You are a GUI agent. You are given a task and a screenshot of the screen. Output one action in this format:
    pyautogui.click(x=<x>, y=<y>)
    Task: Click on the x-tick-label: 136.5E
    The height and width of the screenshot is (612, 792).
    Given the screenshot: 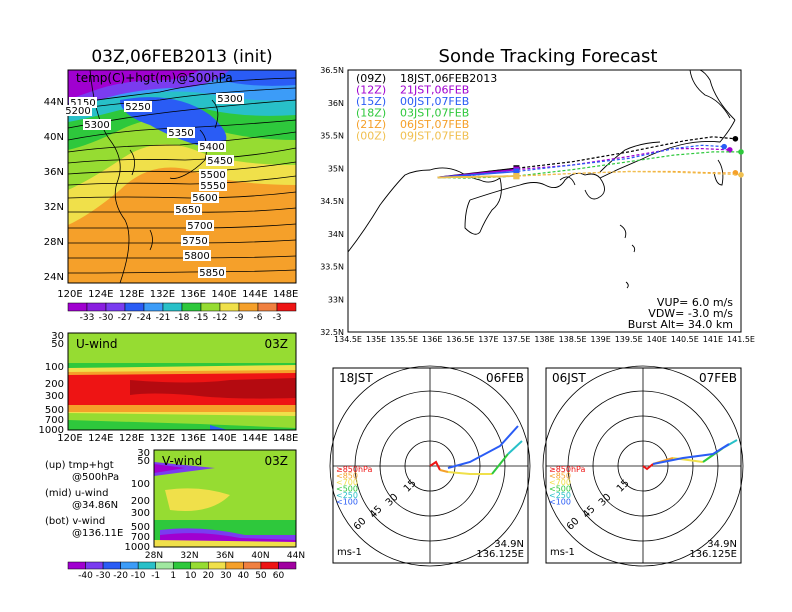 What is the action you would take?
    pyautogui.click(x=460, y=339)
    